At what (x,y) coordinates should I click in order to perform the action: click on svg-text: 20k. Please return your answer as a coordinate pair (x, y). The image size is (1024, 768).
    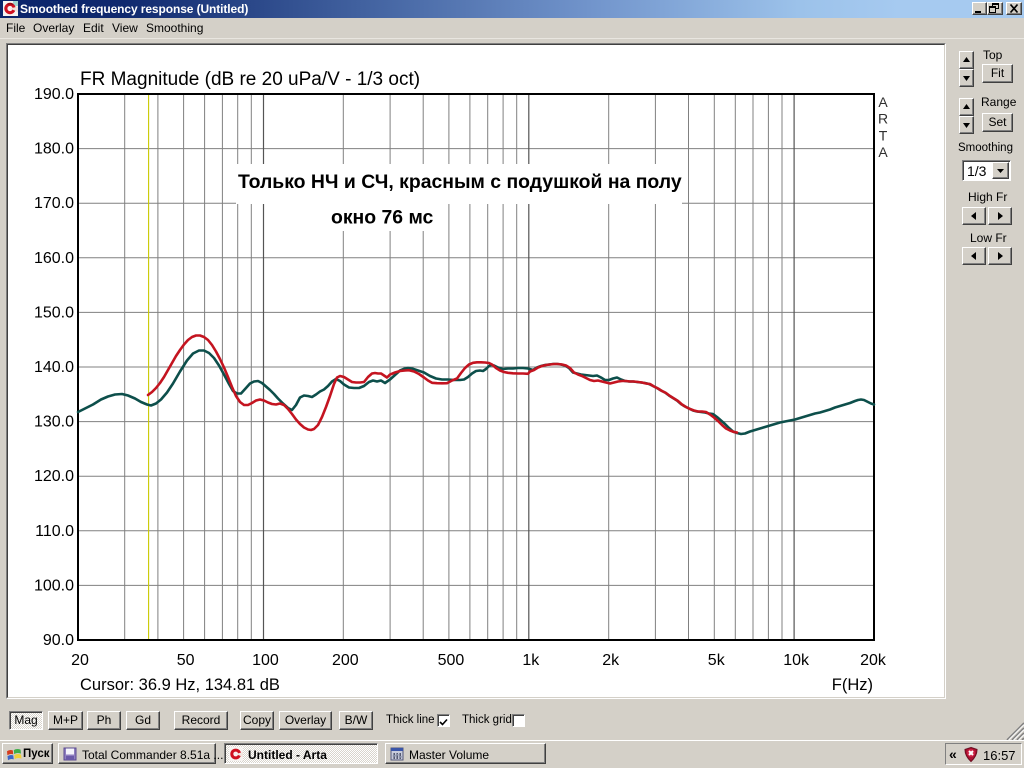
    Looking at the image, I should click on (873, 660).